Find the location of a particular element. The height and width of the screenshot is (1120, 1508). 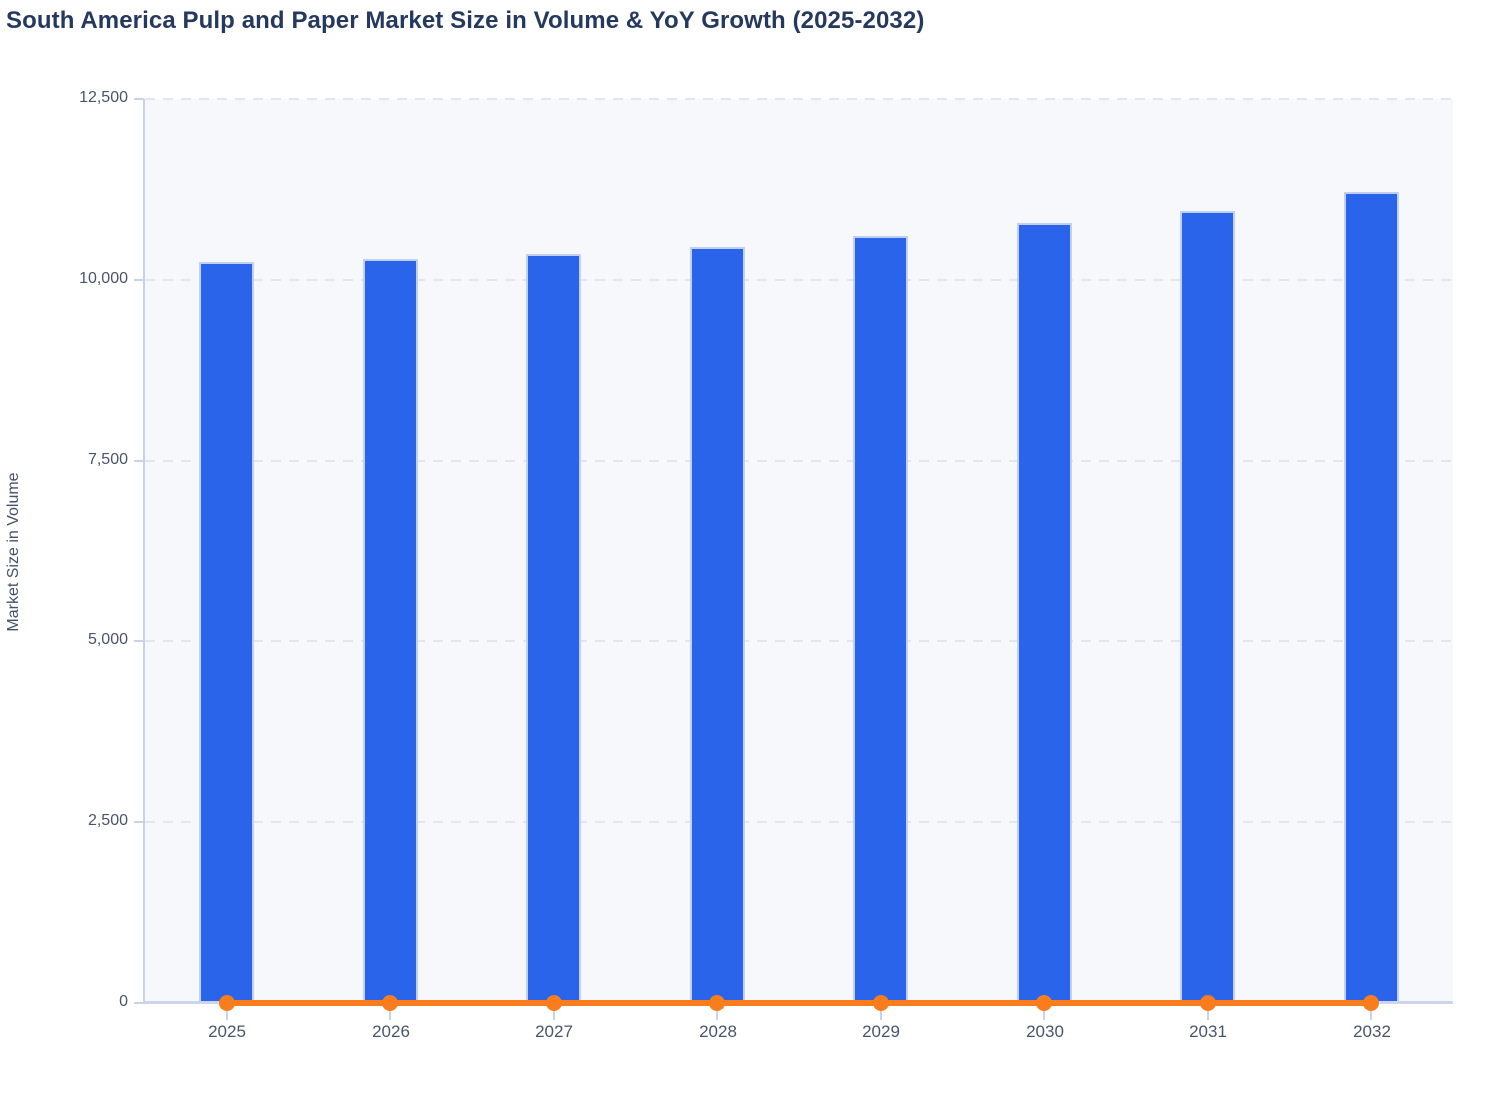

bar-2028 is located at coordinates (717, 625).